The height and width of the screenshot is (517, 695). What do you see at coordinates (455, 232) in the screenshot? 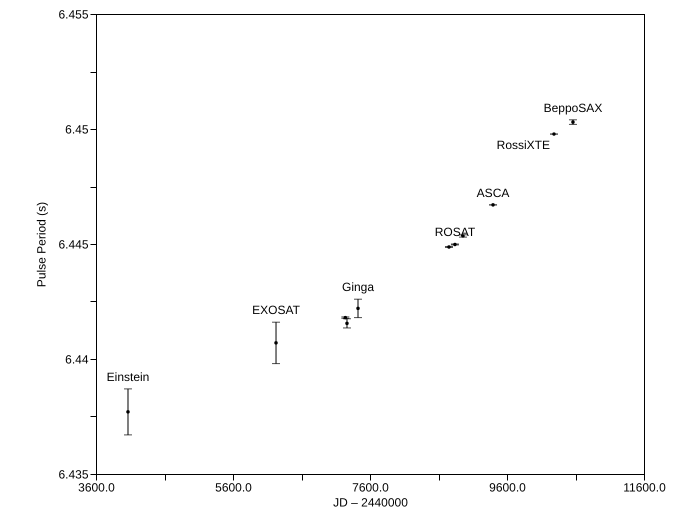
I see `annotation: ROSAT` at bounding box center [455, 232].